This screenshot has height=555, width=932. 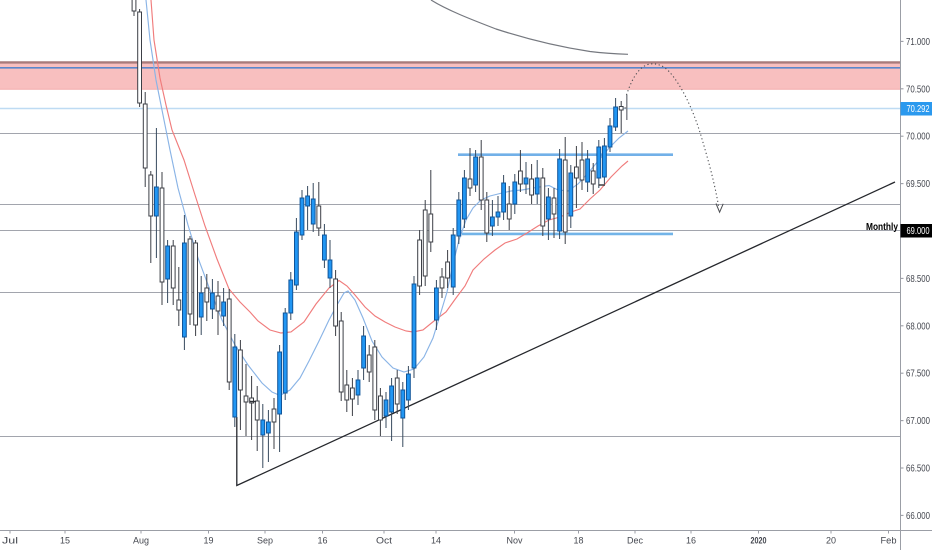 I want to click on svg-text: 71.000, so click(x=918, y=42).